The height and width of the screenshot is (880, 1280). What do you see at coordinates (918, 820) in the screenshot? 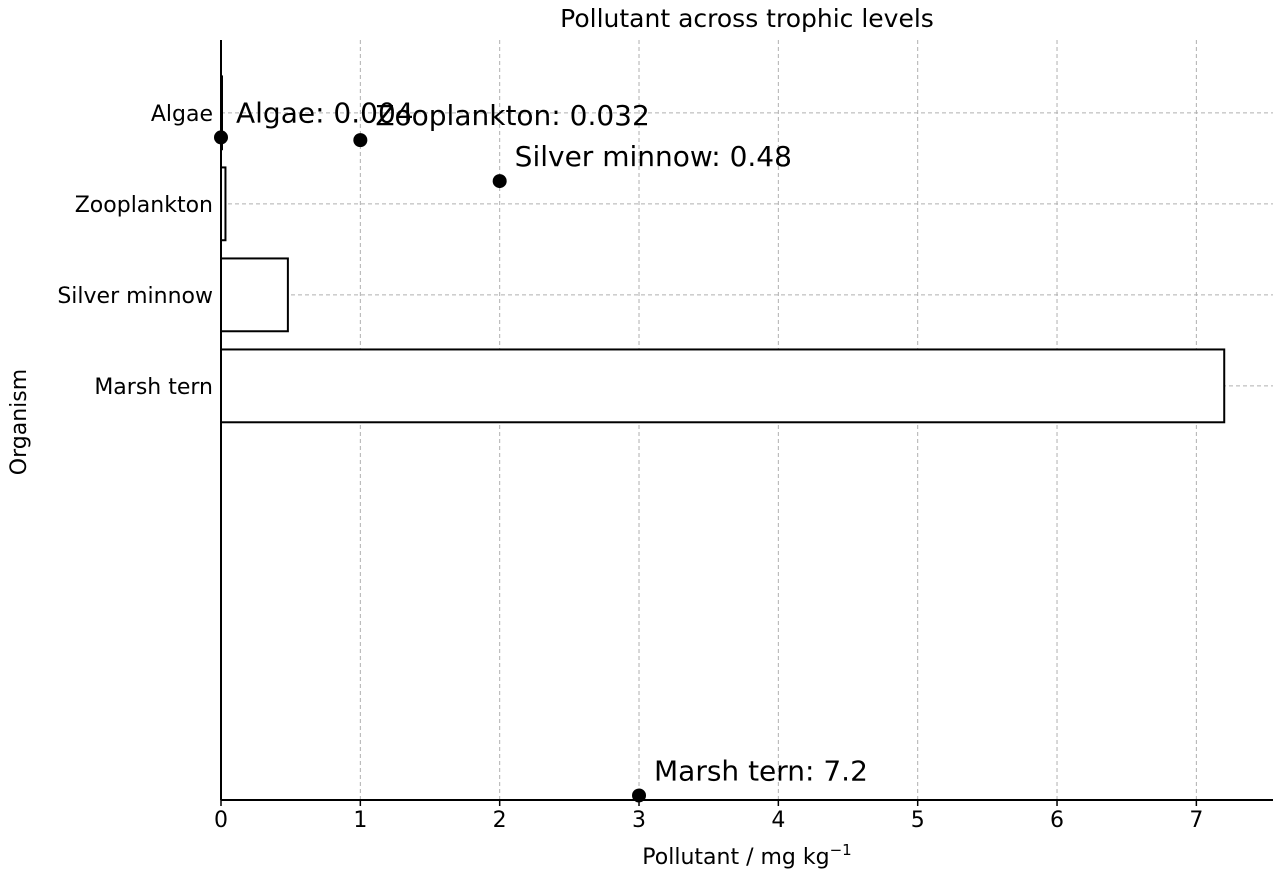
I see `x-tick-label-5: 5` at bounding box center [918, 820].